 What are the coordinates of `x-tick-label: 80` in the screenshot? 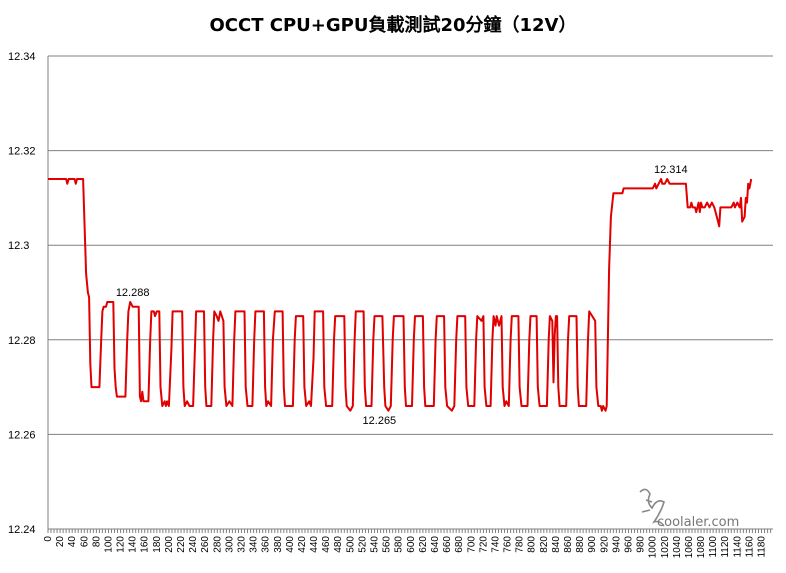 It's located at (96, 542).